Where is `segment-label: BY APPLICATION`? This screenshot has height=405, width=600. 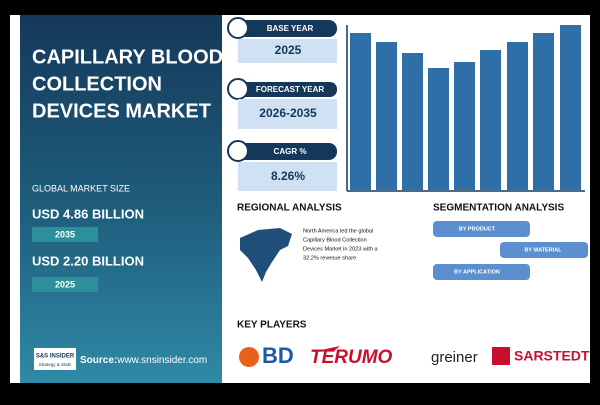
segment-label: BY APPLICATION is located at coordinates (477, 272).